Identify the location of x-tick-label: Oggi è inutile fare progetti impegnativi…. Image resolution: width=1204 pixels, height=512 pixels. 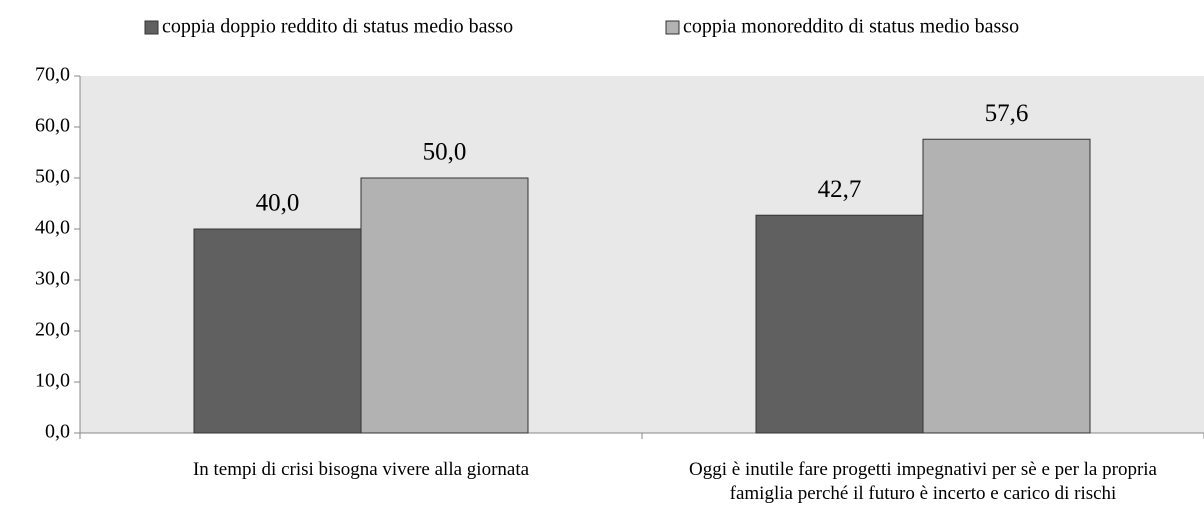
(923, 481).